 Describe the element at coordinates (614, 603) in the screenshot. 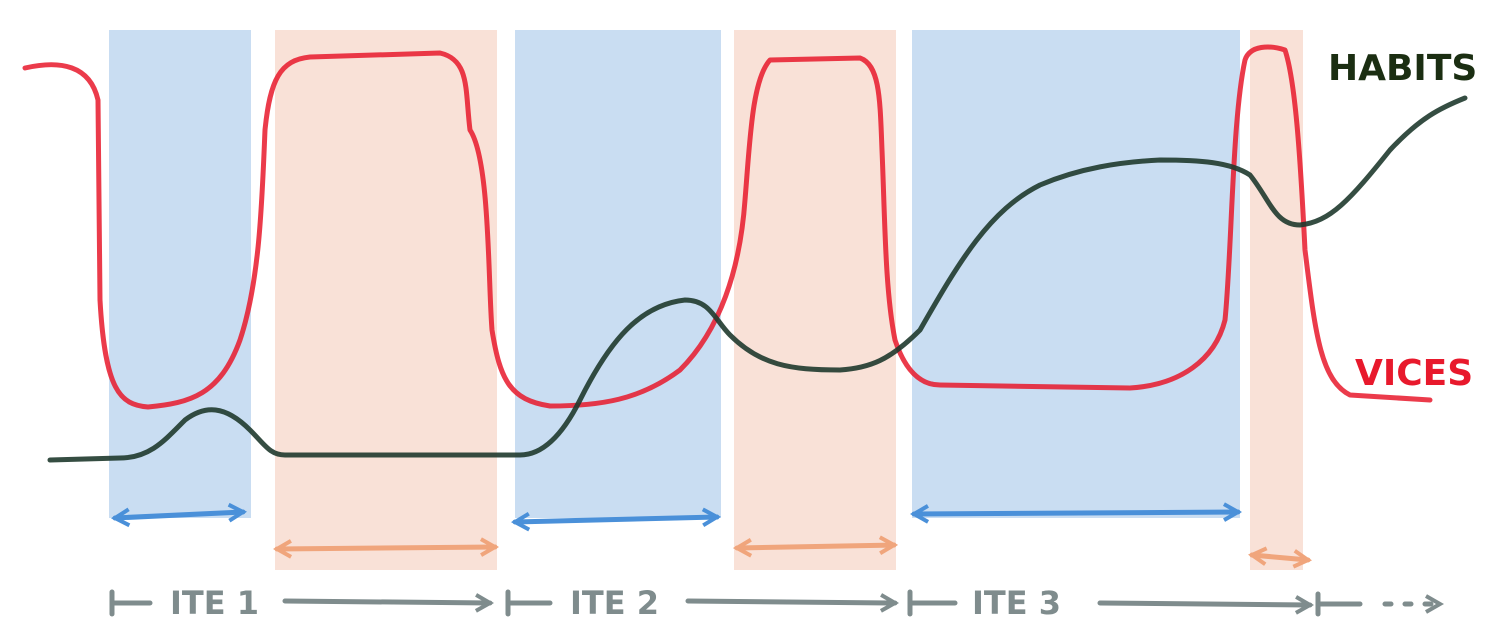

I see `iteration-label: ITE 2` at that location.